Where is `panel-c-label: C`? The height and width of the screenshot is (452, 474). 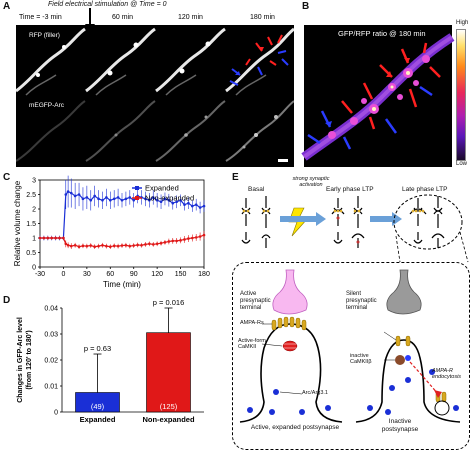
panel-c-label: C is located at coordinates (7, 177).